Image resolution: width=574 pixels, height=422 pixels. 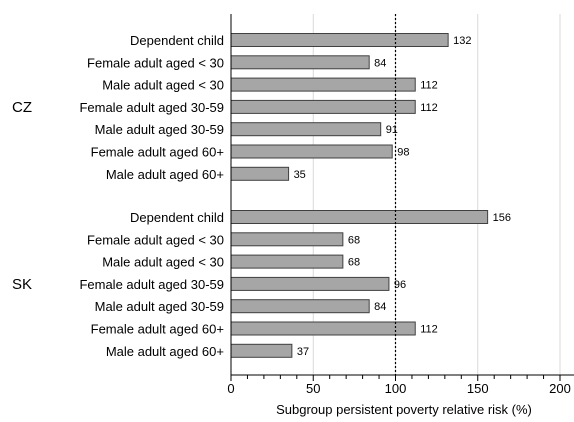 What do you see at coordinates (177, 40) in the screenshot?
I see `category-label-cz-0: Dependent child` at bounding box center [177, 40].